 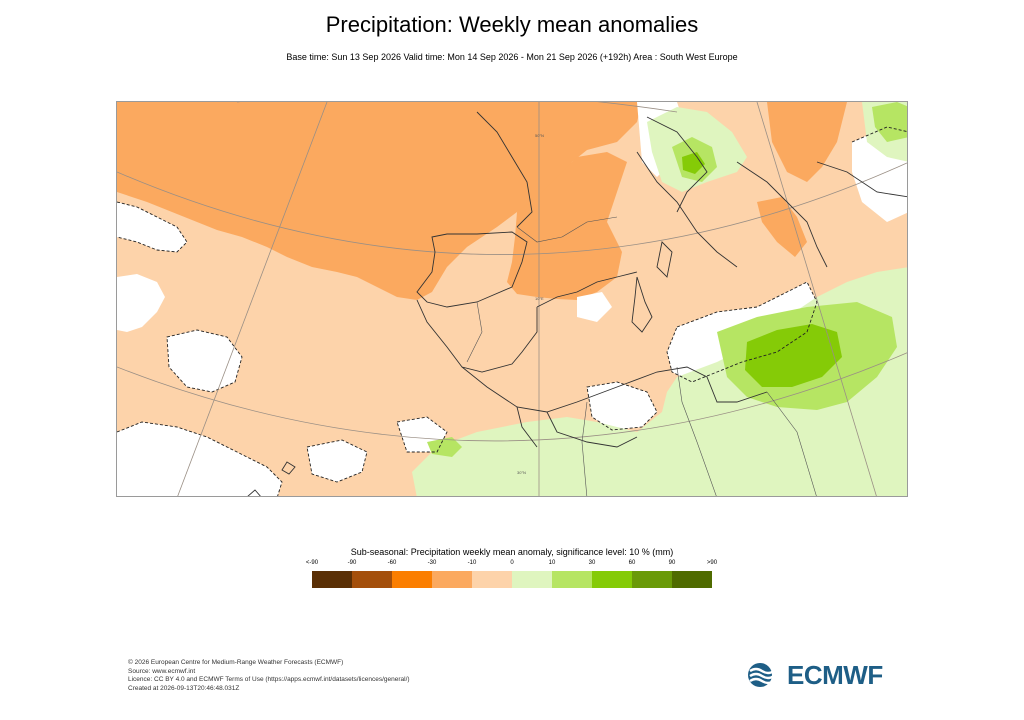 What do you see at coordinates (312, 563) in the screenshot?
I see `legend-label: <-90` at bounding box center [312, 563].